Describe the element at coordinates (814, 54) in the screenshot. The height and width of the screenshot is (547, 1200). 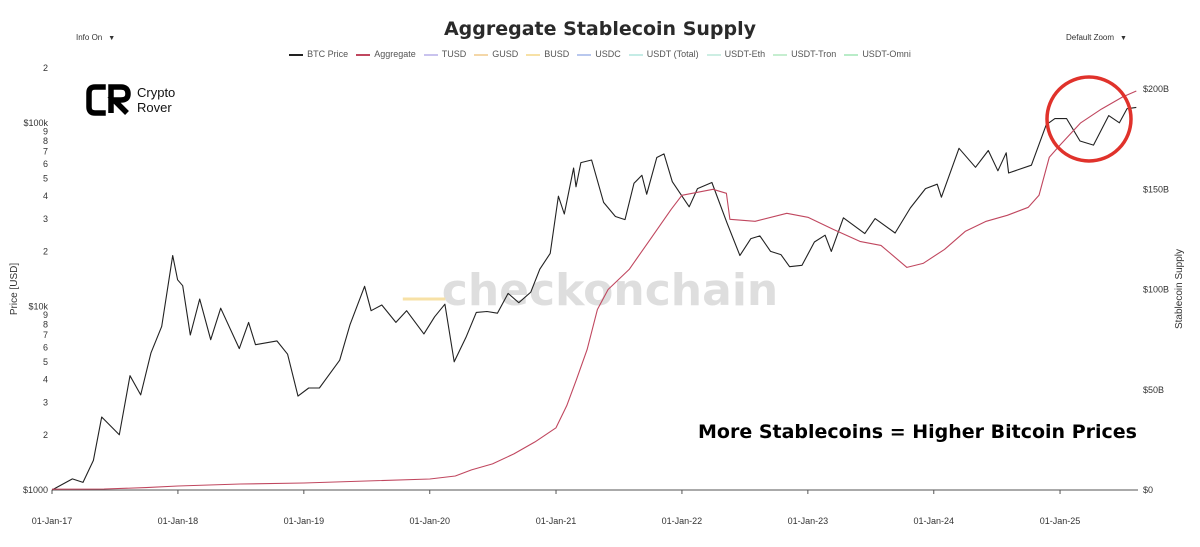
I see `legend-label: USDT-Tron` at that location.